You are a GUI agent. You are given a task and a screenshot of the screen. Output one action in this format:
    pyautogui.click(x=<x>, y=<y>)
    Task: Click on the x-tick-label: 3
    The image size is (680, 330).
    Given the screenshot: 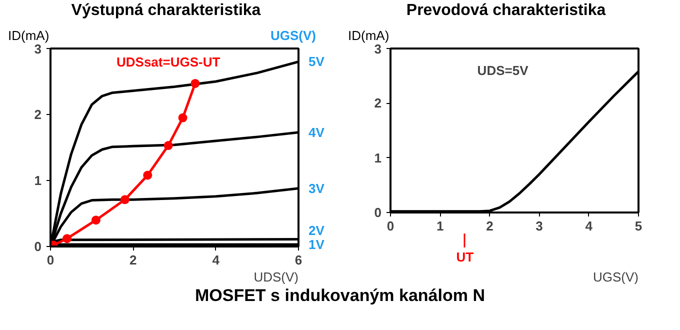 What is the action you would take?
    pyautogui.click(x=539, y=226)
    